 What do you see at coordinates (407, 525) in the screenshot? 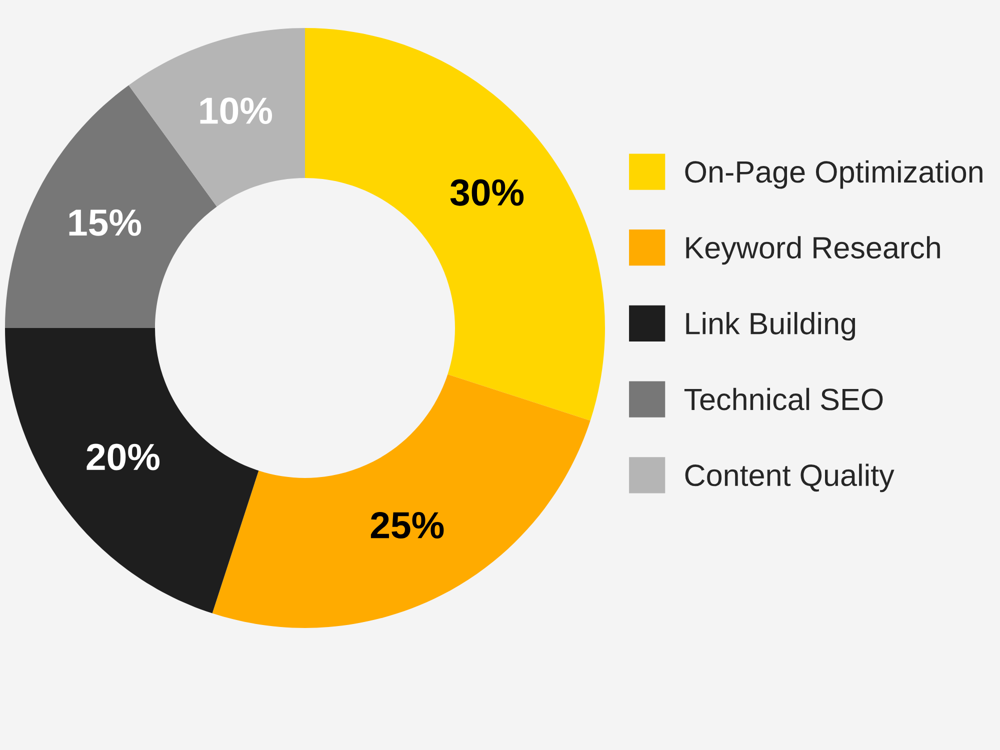
I see `data-label: 25%` at bounding box center [407, 525].